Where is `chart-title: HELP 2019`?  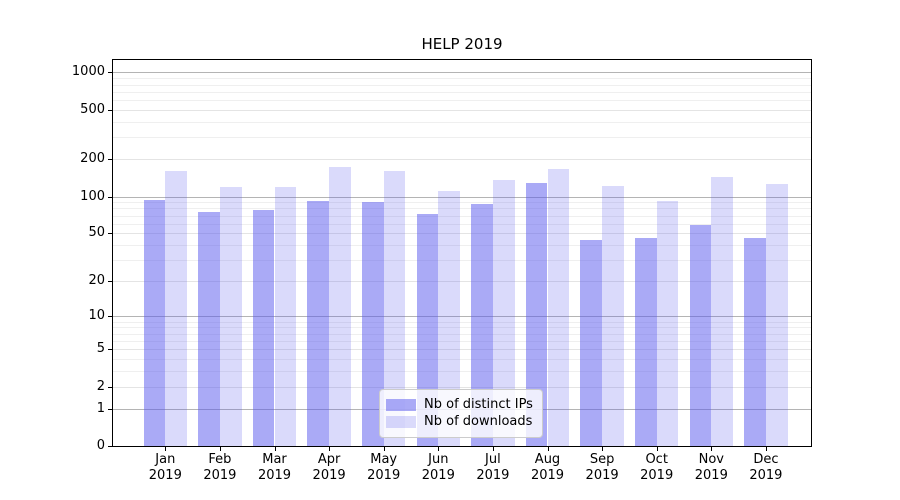
chart-title: HELP 2019 is located at coordinates (462, 44).